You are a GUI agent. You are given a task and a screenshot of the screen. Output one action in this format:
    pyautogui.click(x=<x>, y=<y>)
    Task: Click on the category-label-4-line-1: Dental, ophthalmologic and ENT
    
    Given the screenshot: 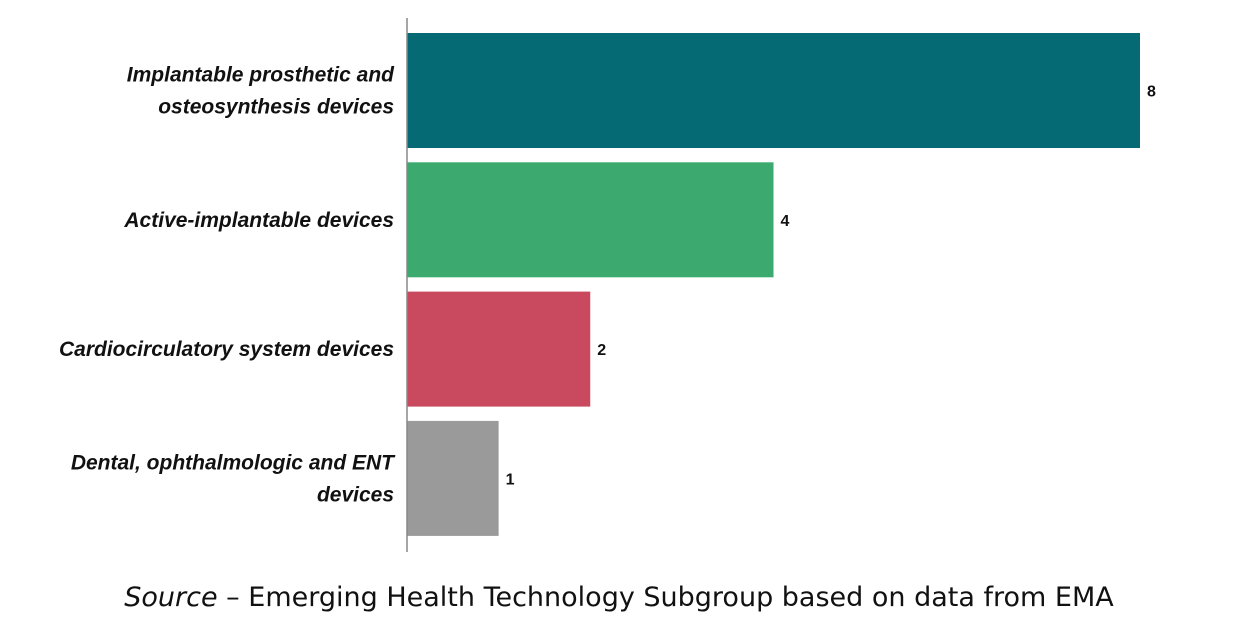 What is the action you would take?
    pyautogui.click(x=233, y=462)
    